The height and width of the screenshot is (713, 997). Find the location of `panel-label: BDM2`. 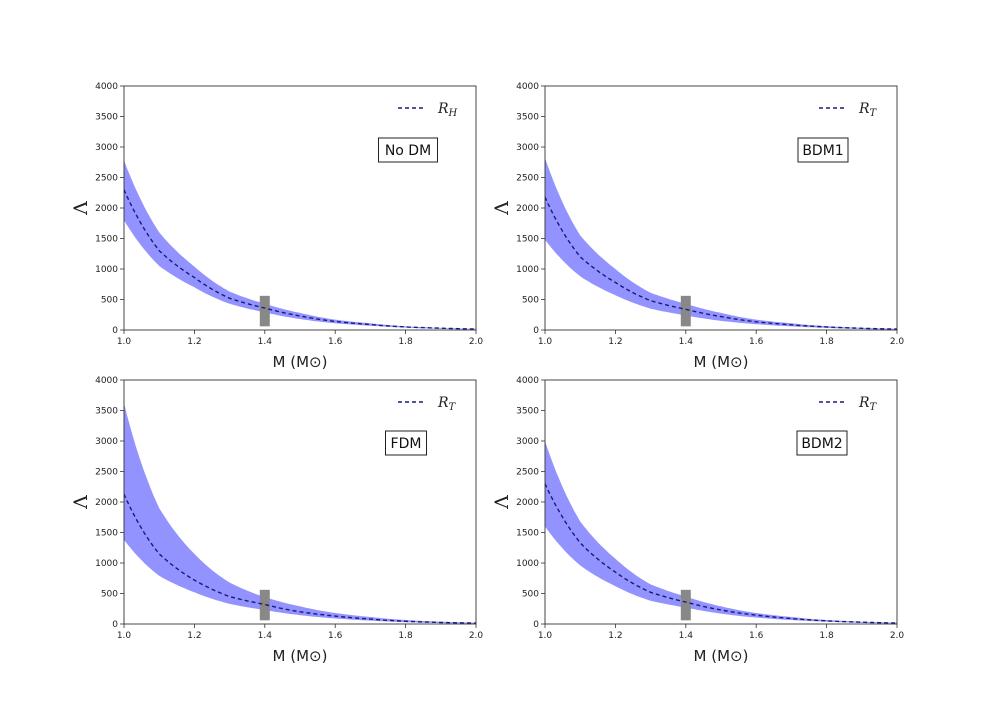

panel-label: BDM2 is located at coordinates (821, 444).